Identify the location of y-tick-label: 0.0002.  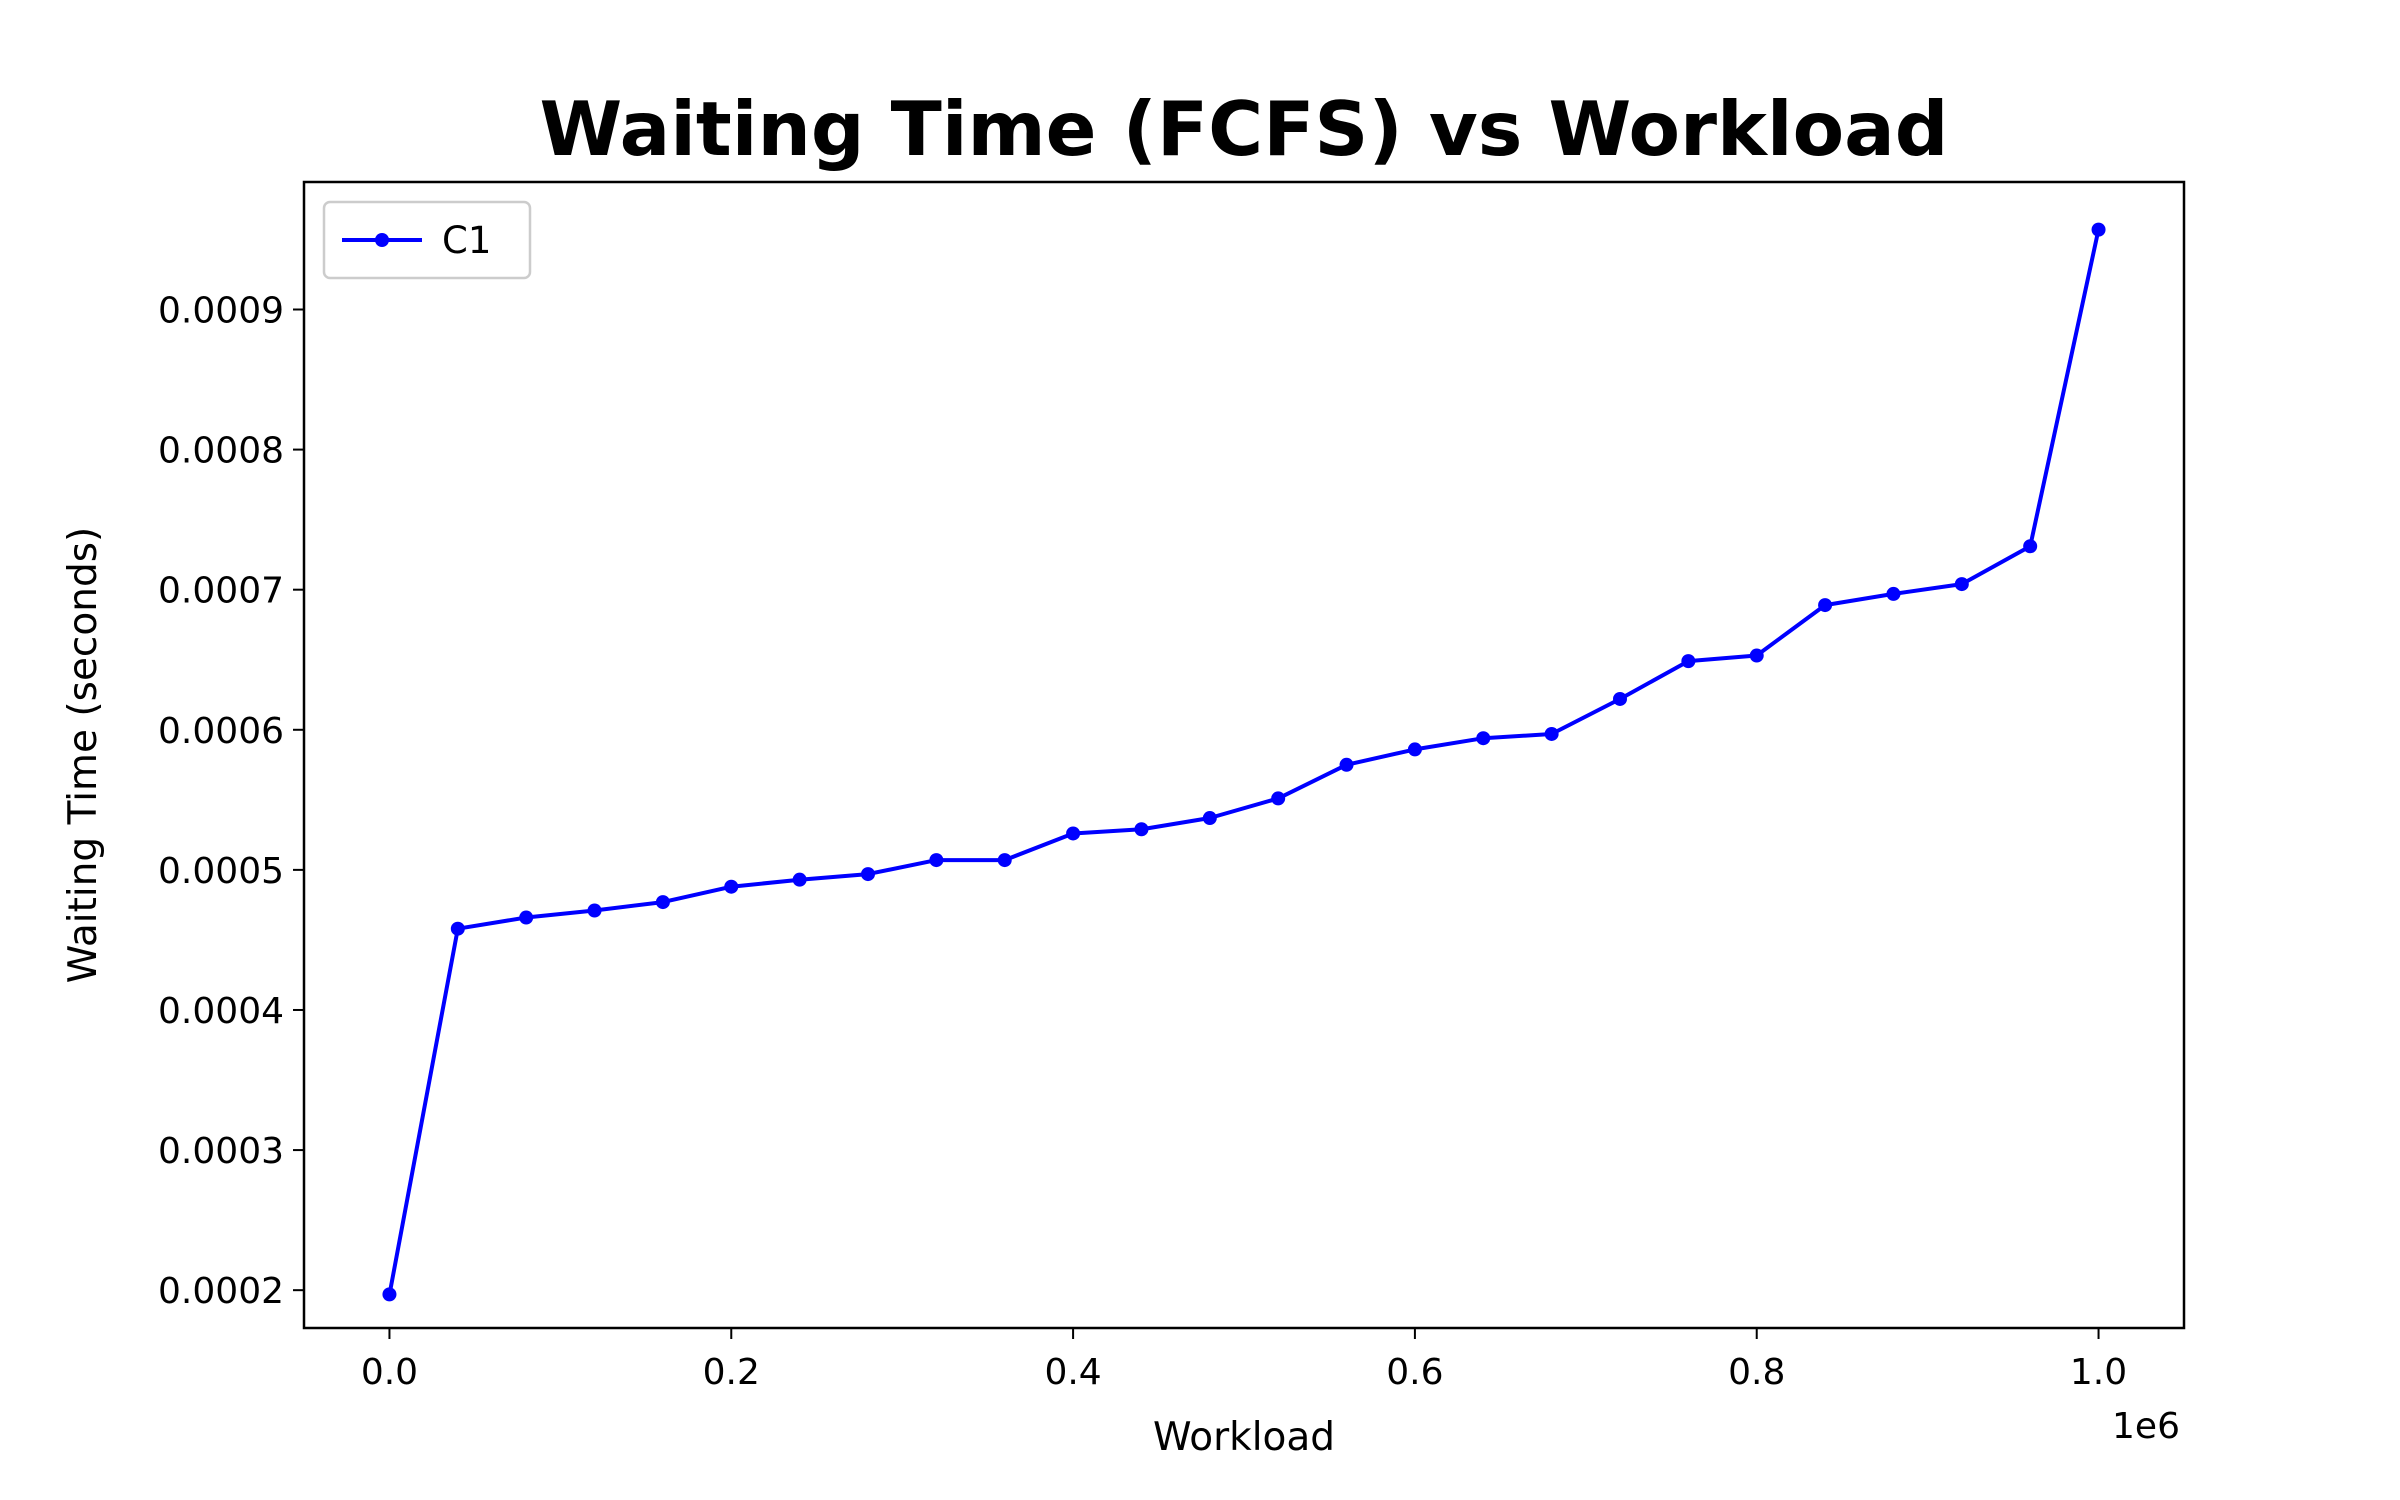
(221, 1291).